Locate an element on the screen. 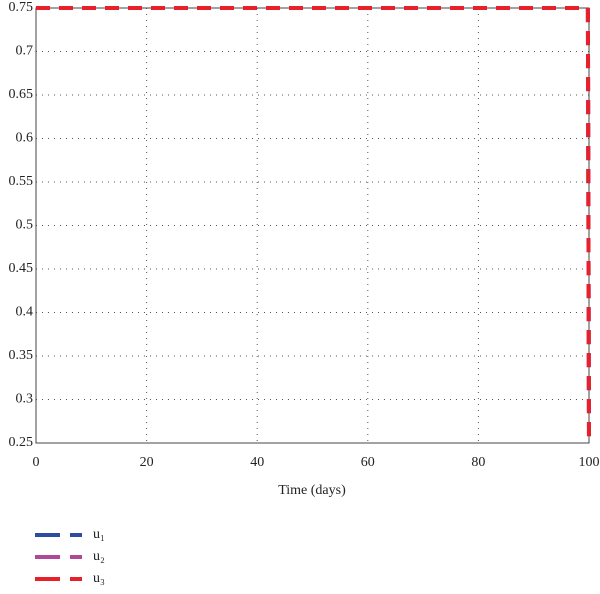 The height and width of the screenshot is (594, 600). y-tick-label: 0.45 is located at coordinates (21, 268).